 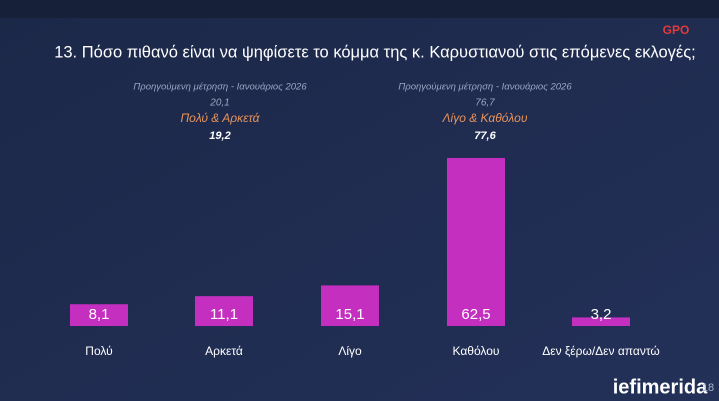 I want to click on annotation-current: 77,6, so click(x=485, y=136).